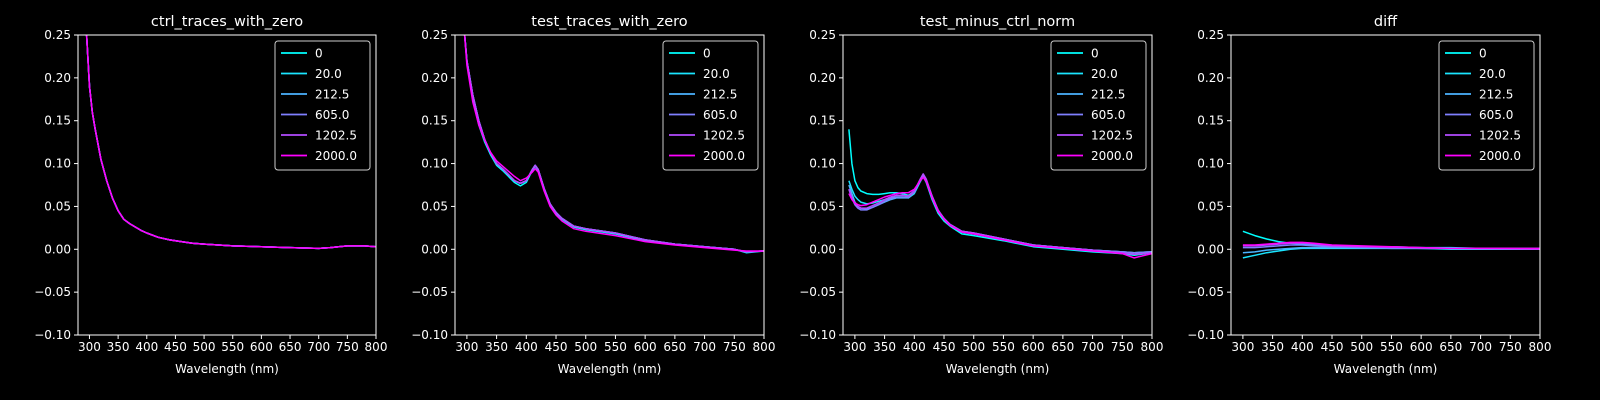  I want to click on chart-title: test_traces_with_zero, so click(609, 22).